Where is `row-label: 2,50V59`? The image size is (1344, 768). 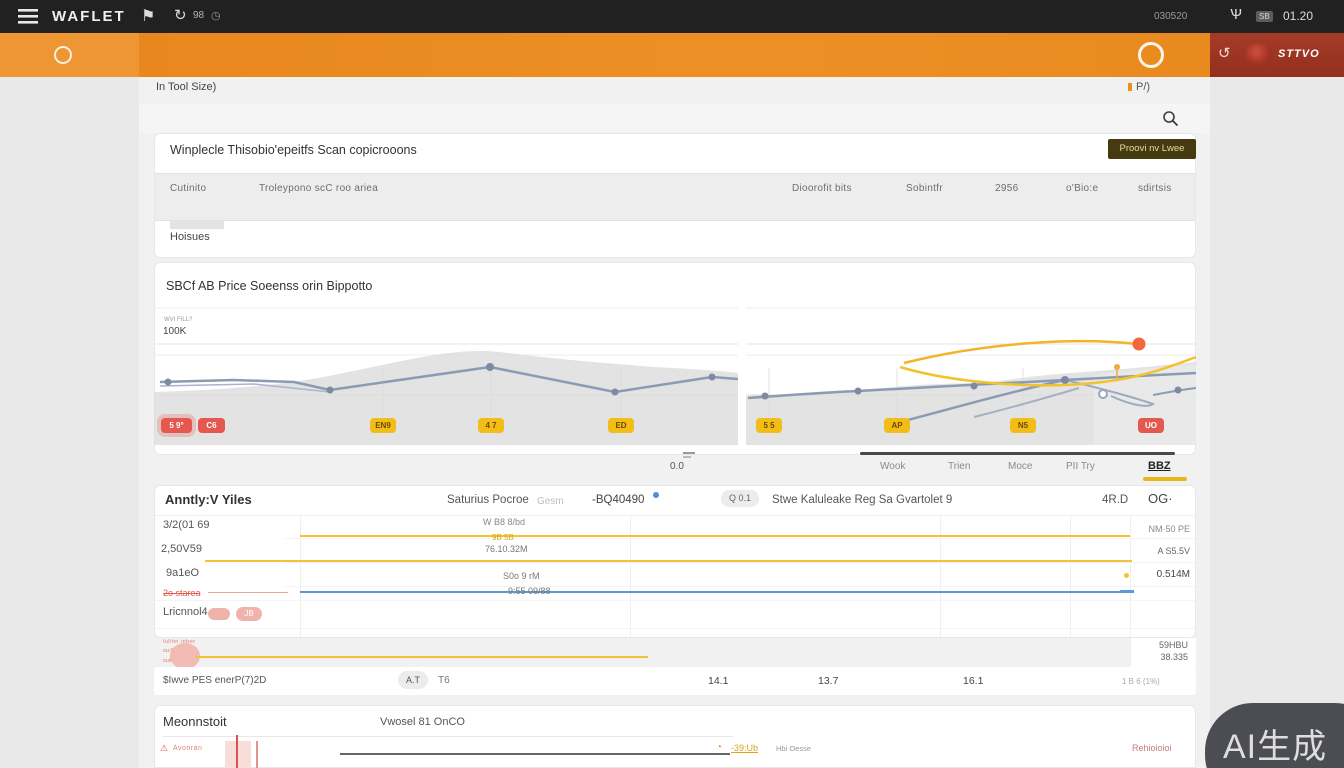
row-label: 2,50V59 is located at coordinates (181, 549).